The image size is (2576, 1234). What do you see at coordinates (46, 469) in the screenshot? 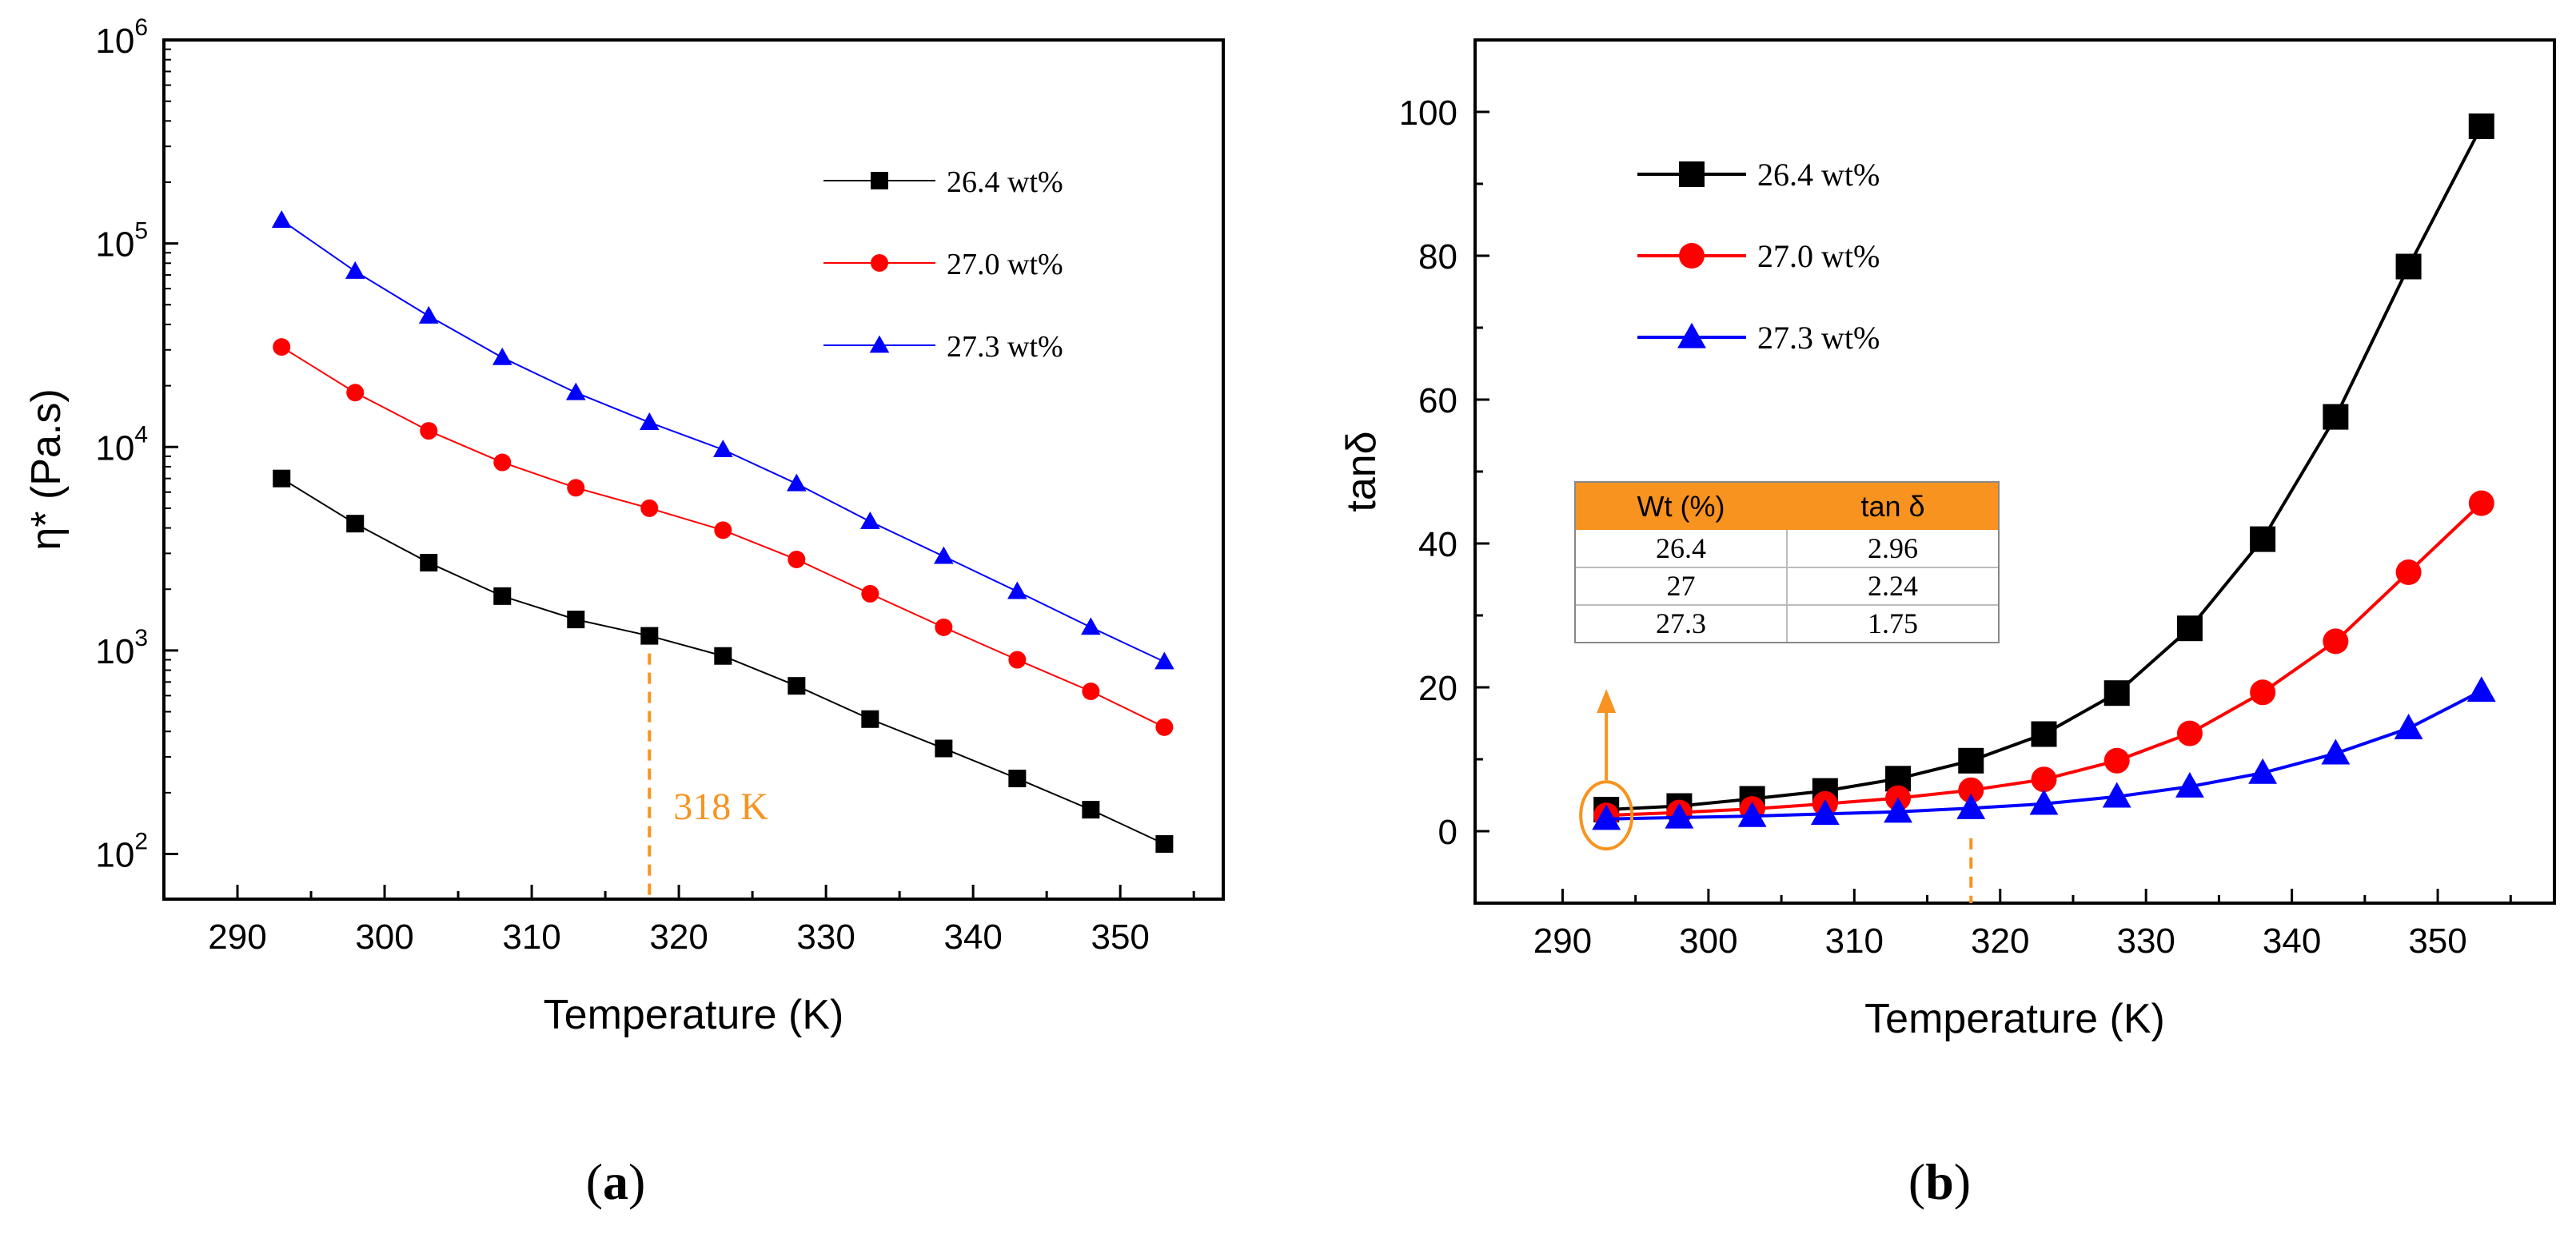
I see `y-axis-label: η* (Pa.s)` at bounding box center [46, 469].